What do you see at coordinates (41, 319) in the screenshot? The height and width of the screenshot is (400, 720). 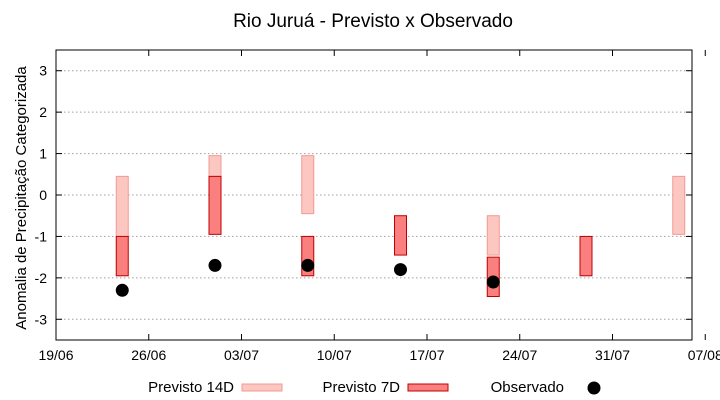 I see `y-tick-label: -3` at bounding box center [41, 319].